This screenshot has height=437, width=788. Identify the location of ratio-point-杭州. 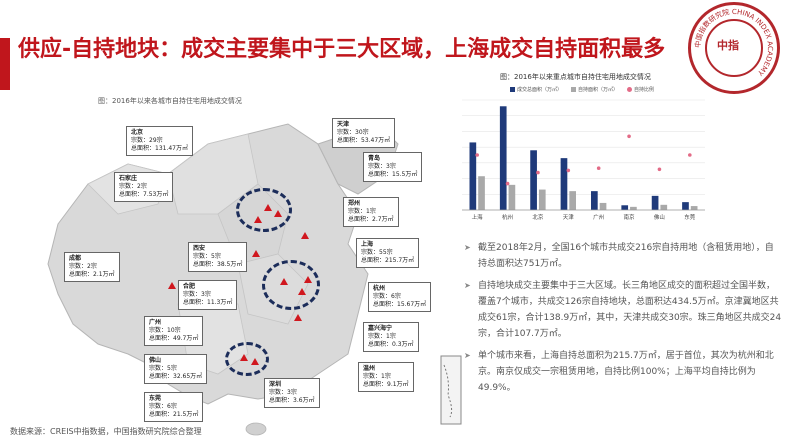
(507, 183).